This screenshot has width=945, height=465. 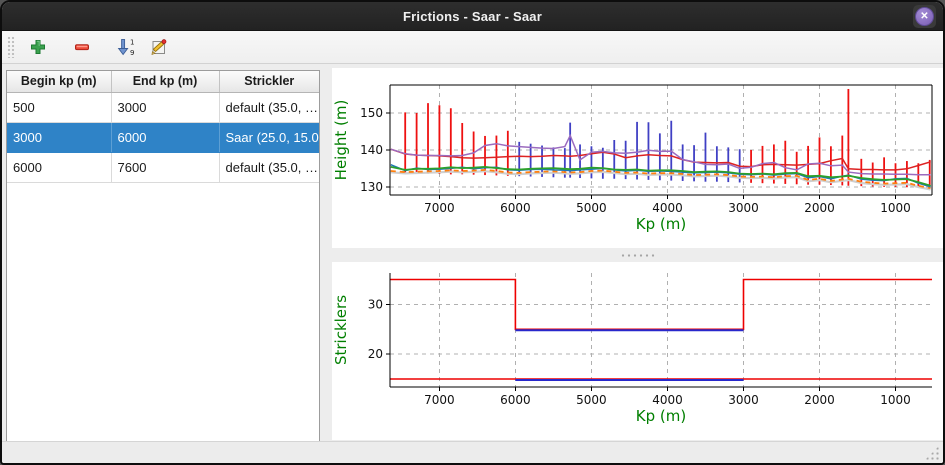 I want to click on svg-text: 30, so click(x=375, y=304).